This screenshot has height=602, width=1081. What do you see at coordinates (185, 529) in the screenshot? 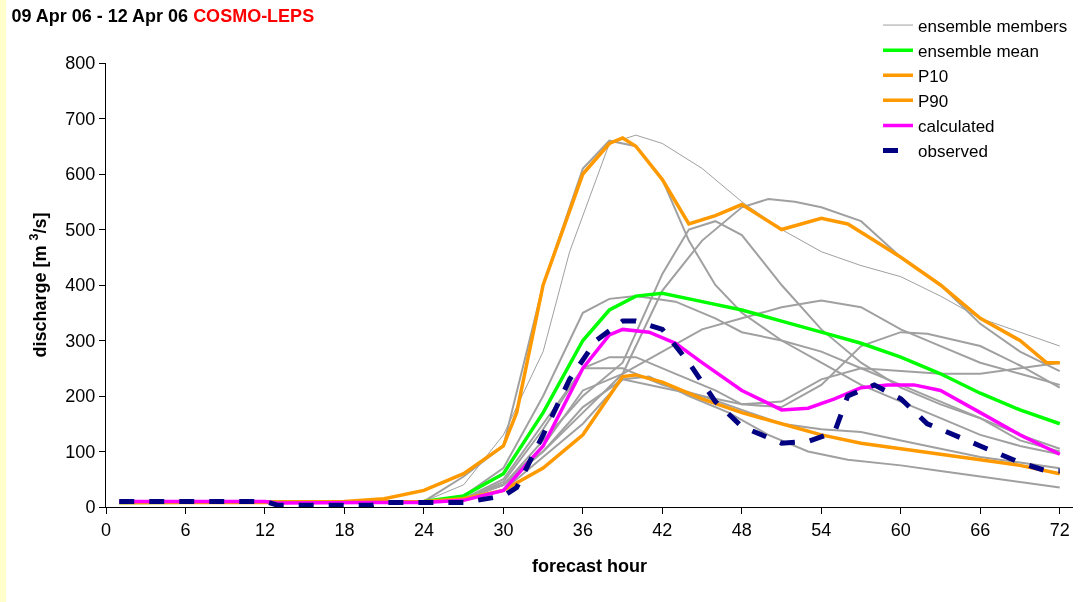
I see `x-tick-label: 6` at bounding box center [185, 529].